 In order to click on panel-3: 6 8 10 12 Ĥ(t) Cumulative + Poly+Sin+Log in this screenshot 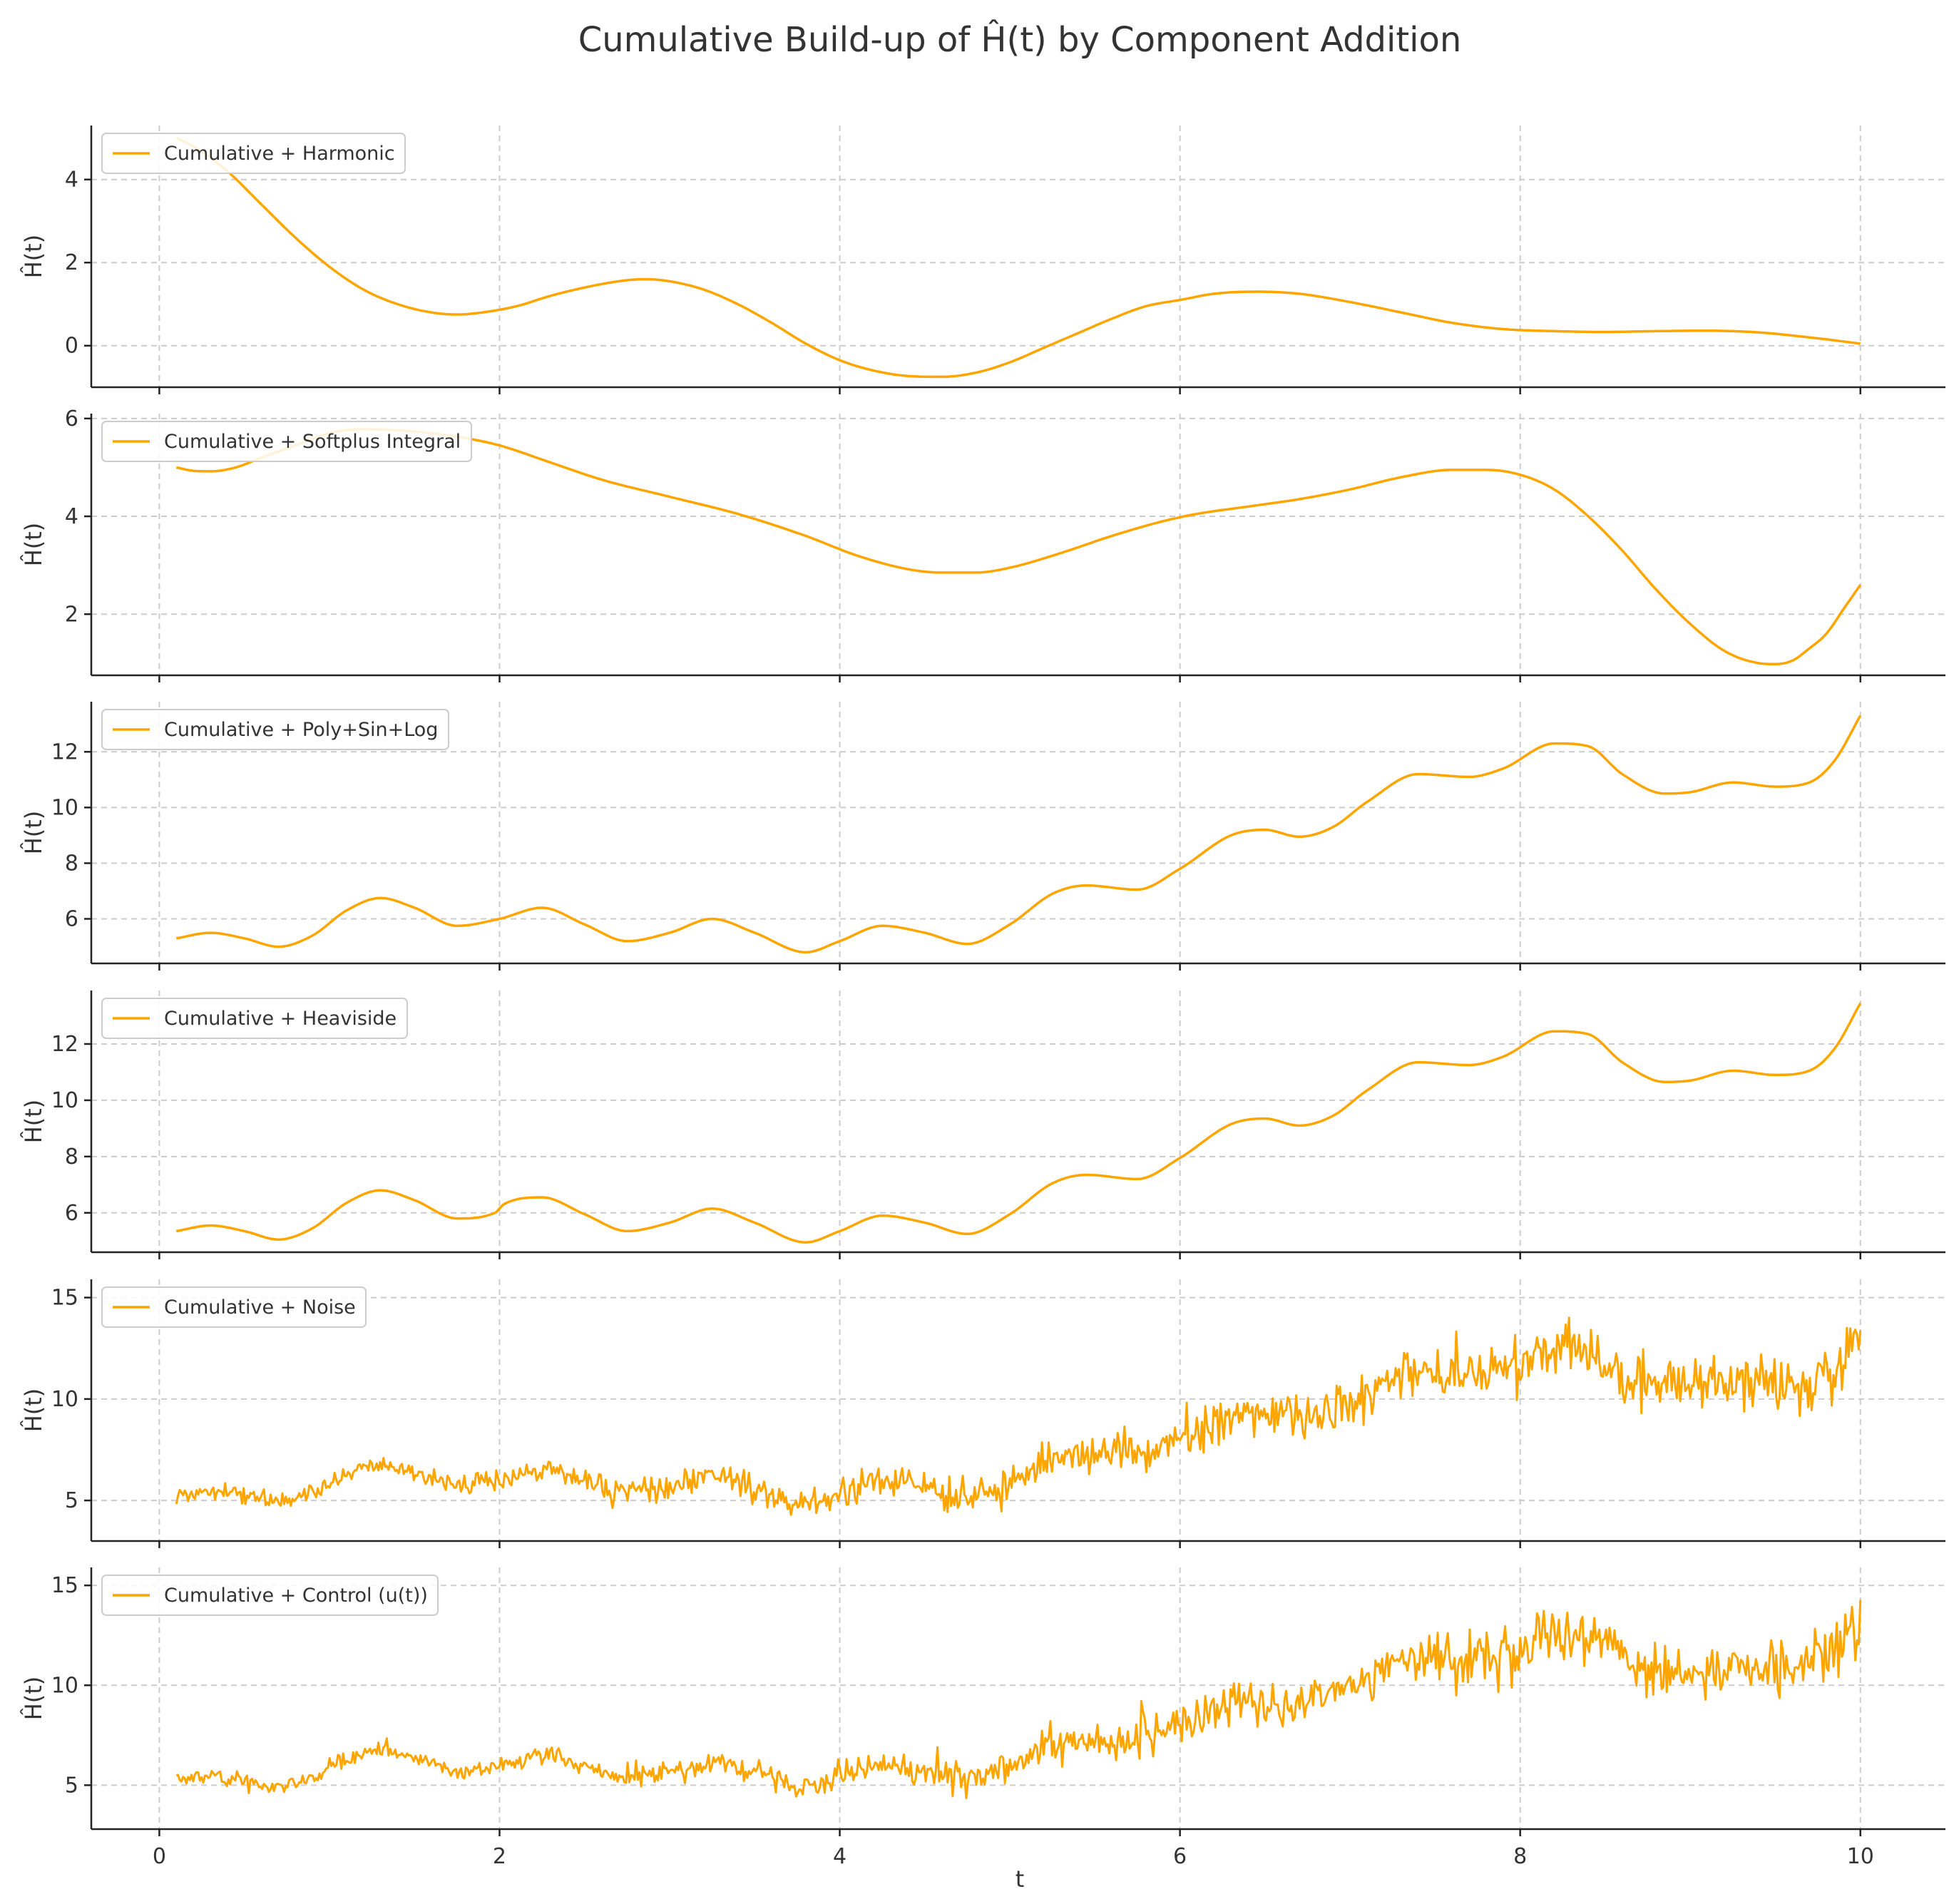, I will do `click(982, 836)`.